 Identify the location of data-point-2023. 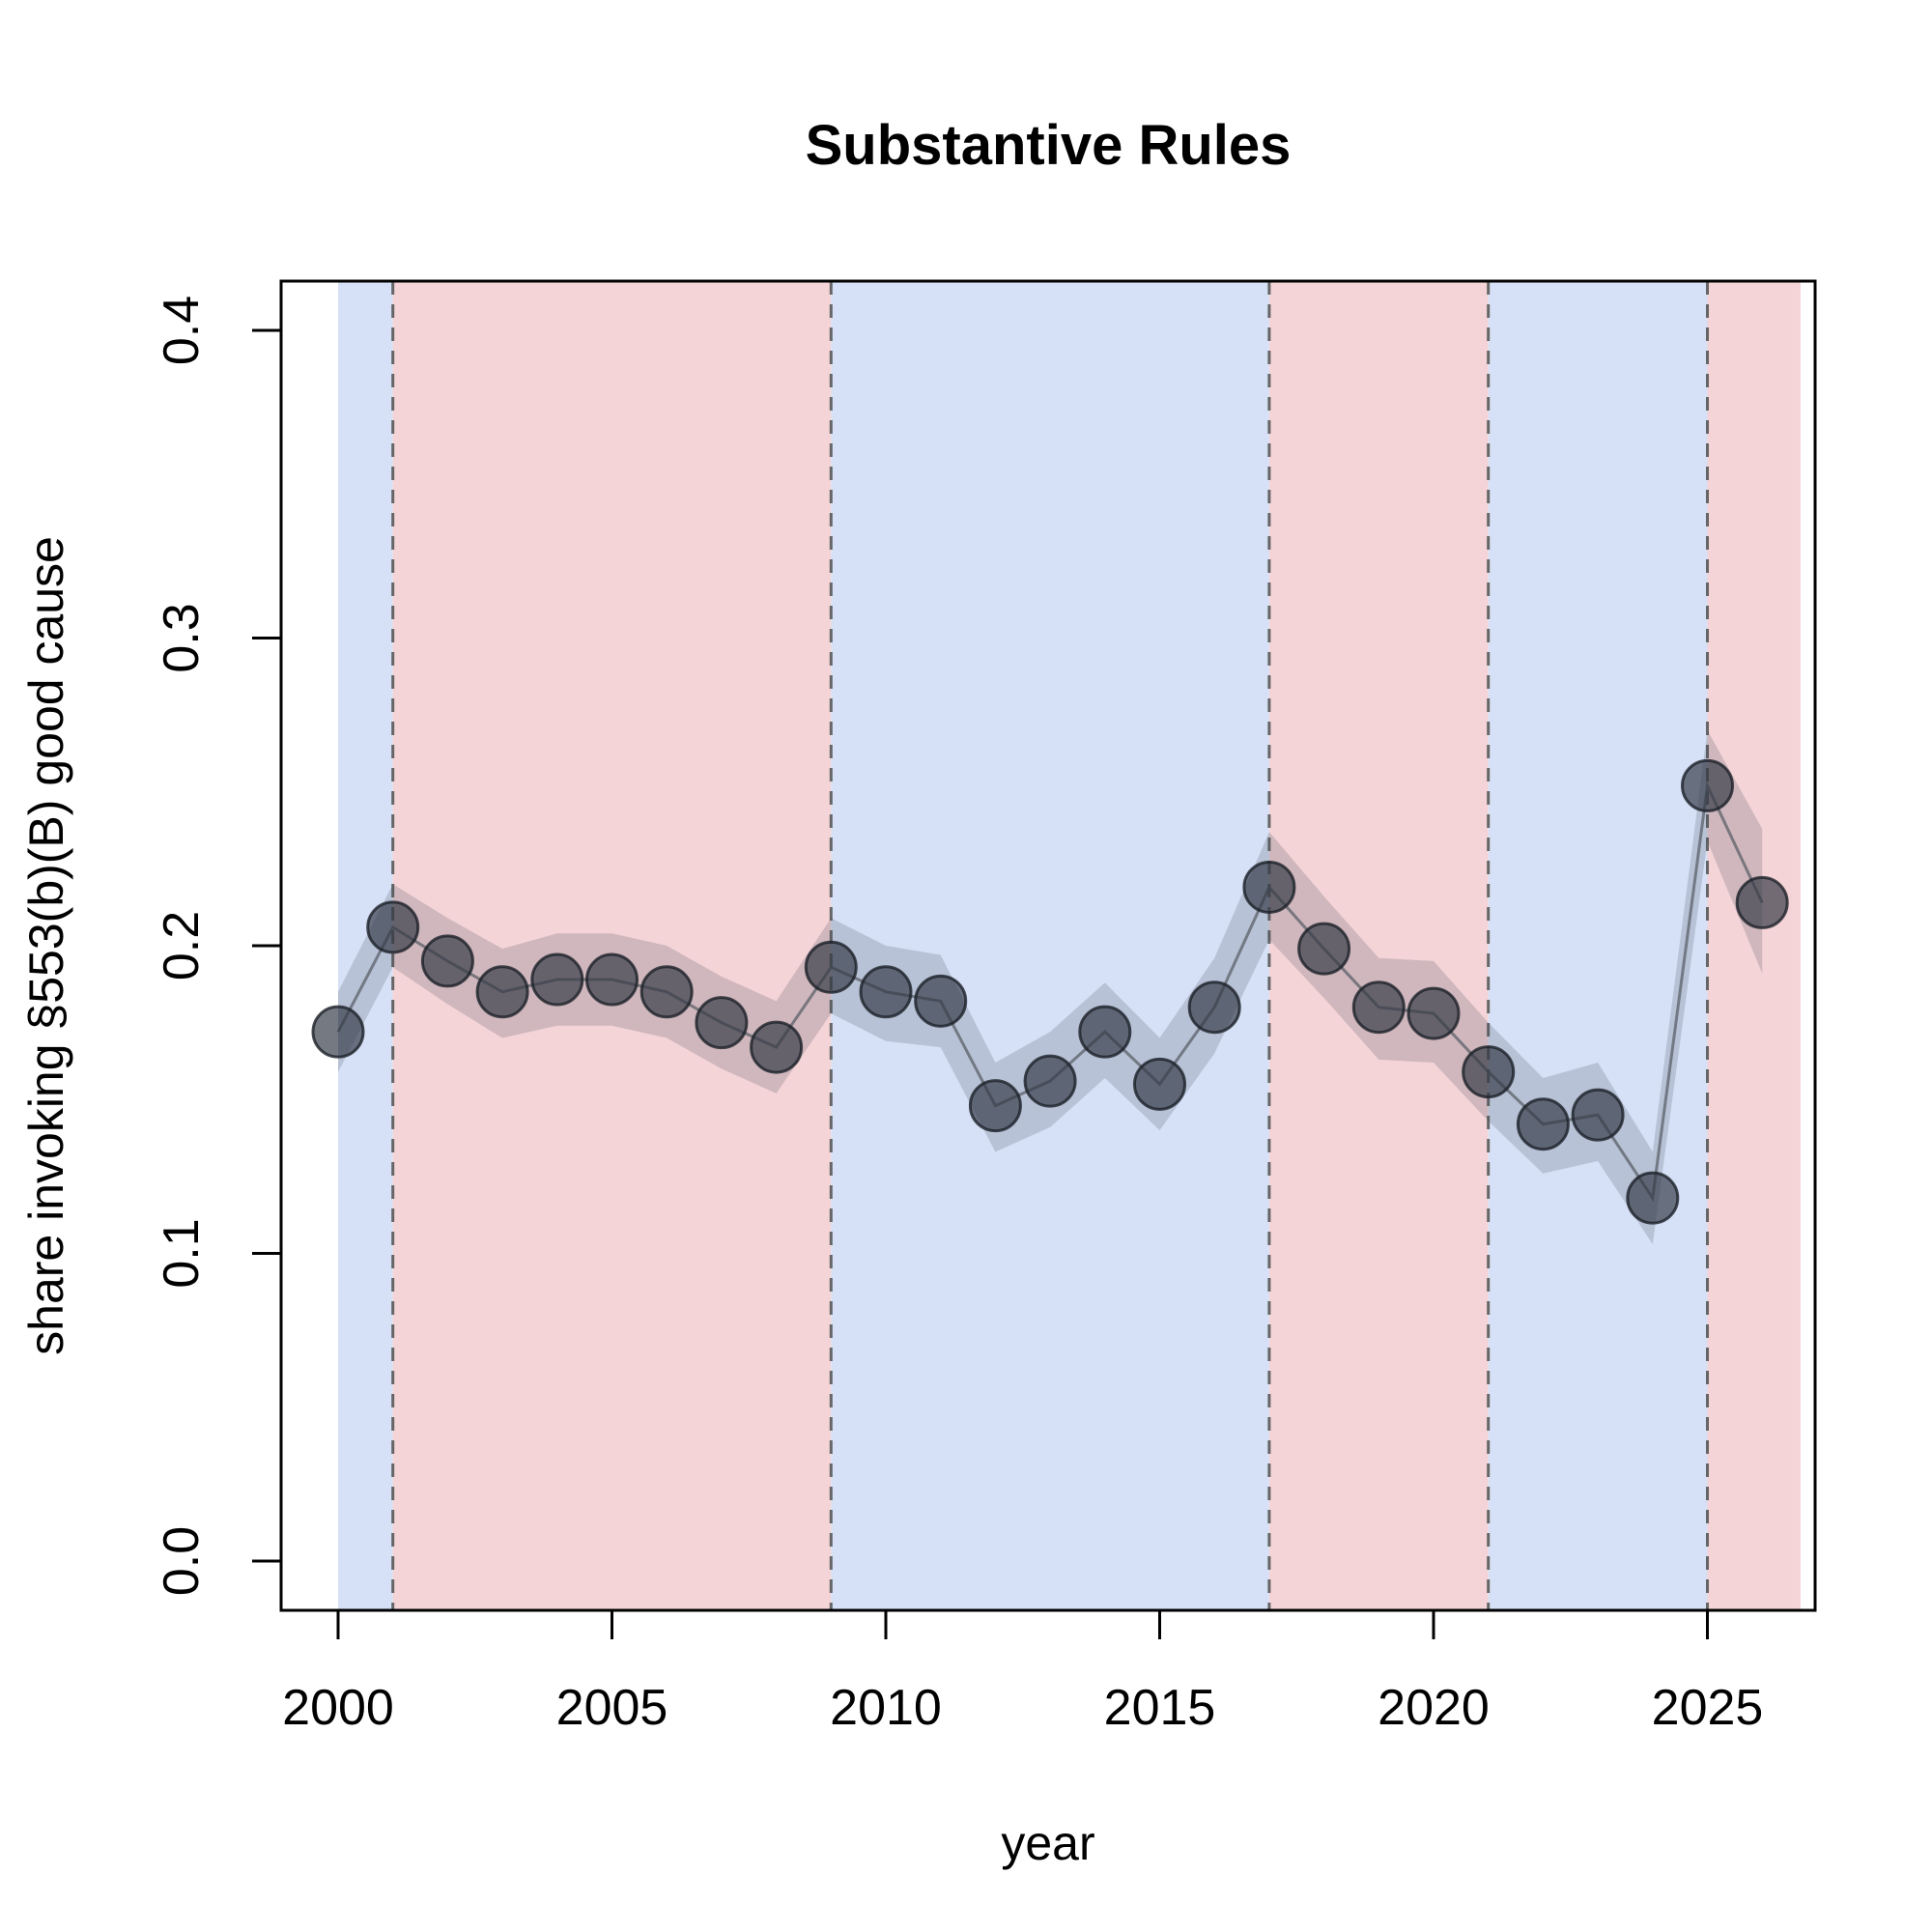
(1598, 1115).